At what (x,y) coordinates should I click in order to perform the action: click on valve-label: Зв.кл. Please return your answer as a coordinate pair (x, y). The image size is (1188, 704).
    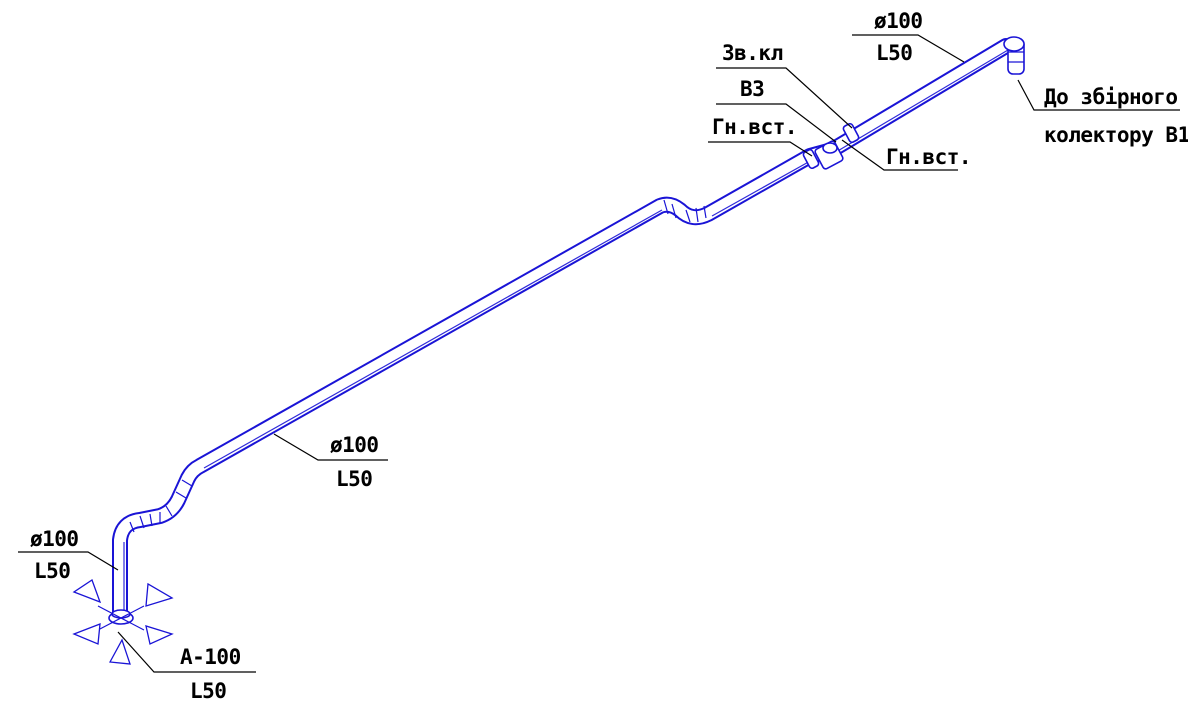
    Looking at the image, I should click on (752, 53).